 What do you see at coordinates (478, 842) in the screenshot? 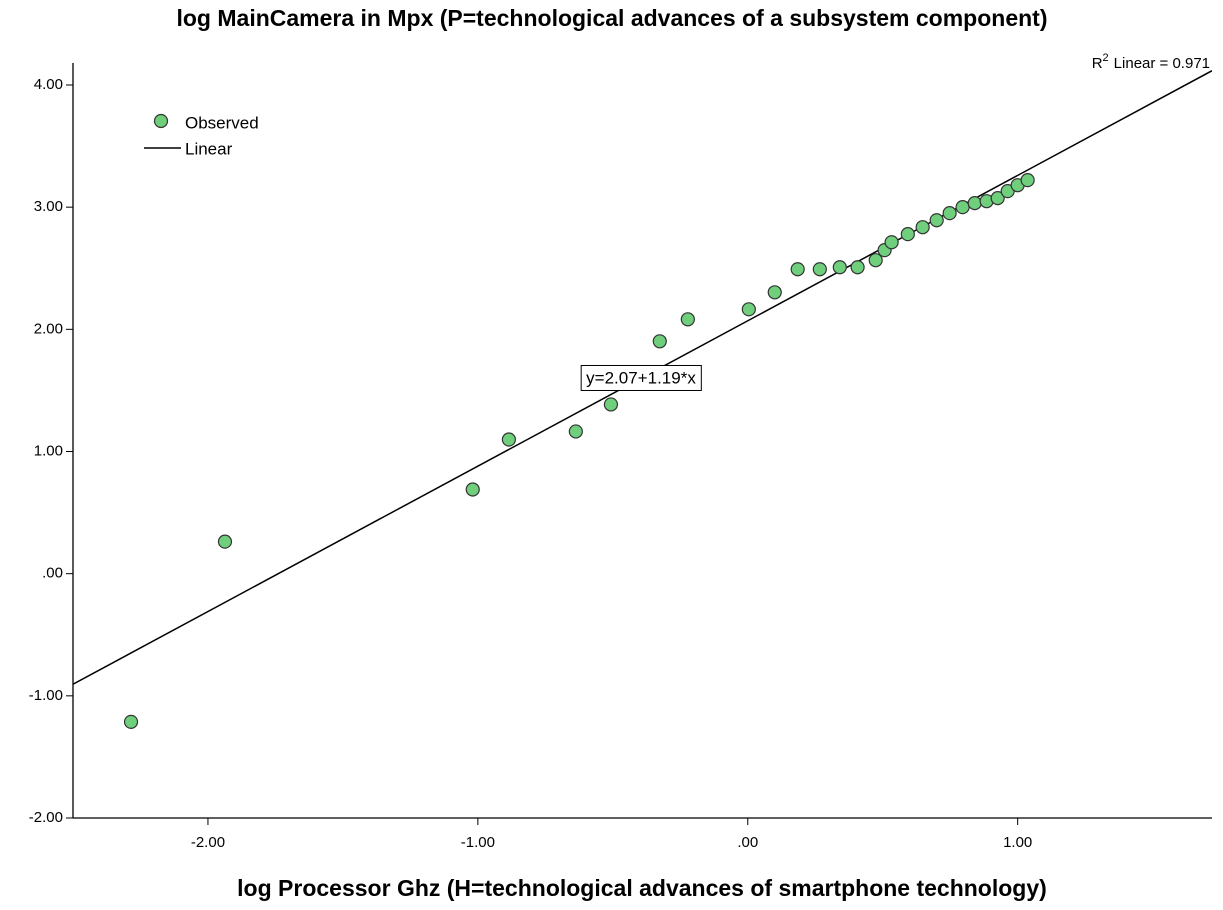
I see `x-tick-label: -1.00` at bounding box center [478, 842].